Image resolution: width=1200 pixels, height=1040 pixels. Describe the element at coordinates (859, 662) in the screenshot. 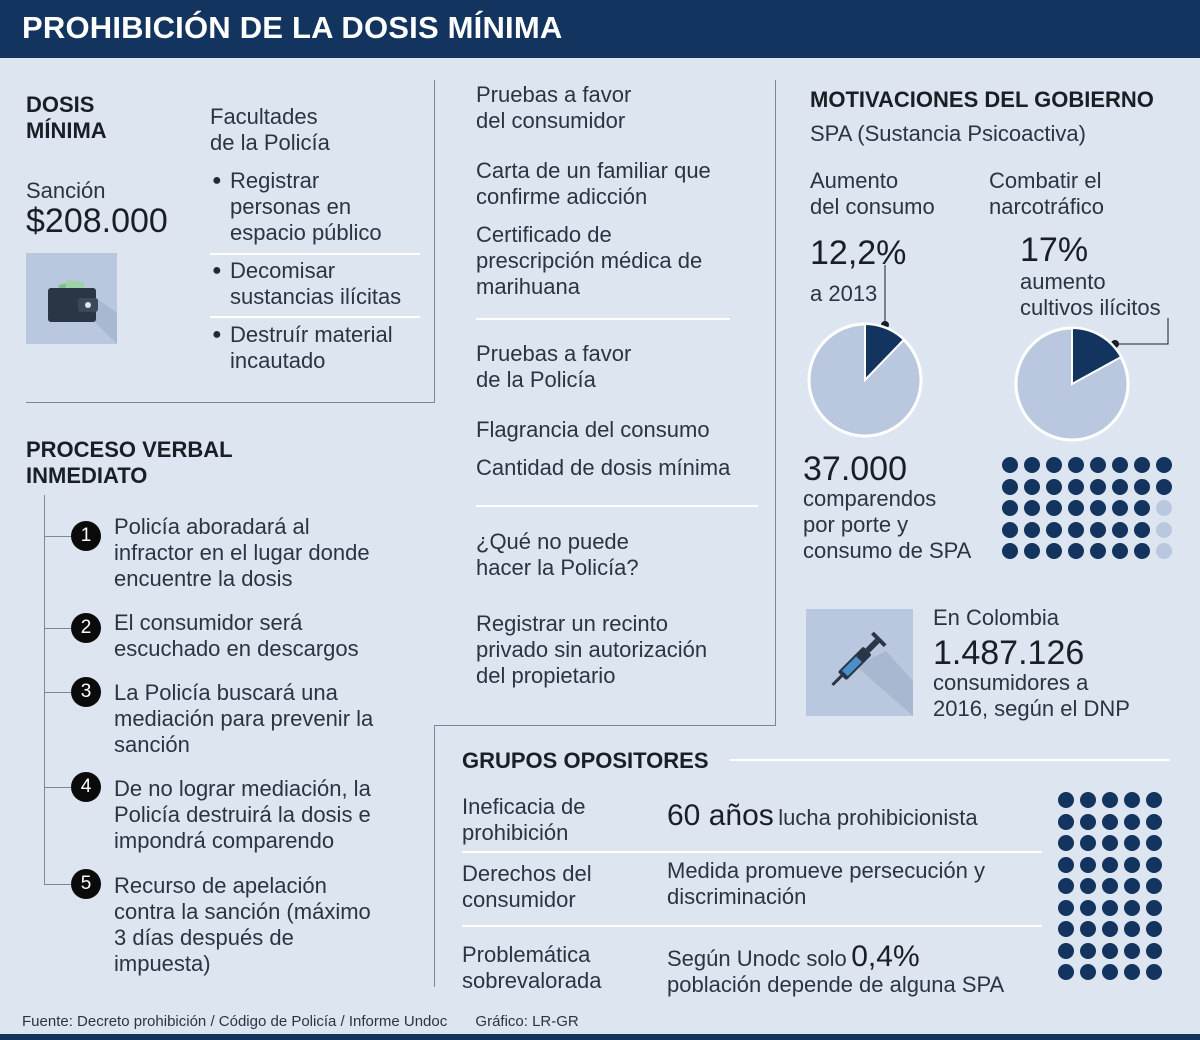

I see `syringe-icon` at that location.